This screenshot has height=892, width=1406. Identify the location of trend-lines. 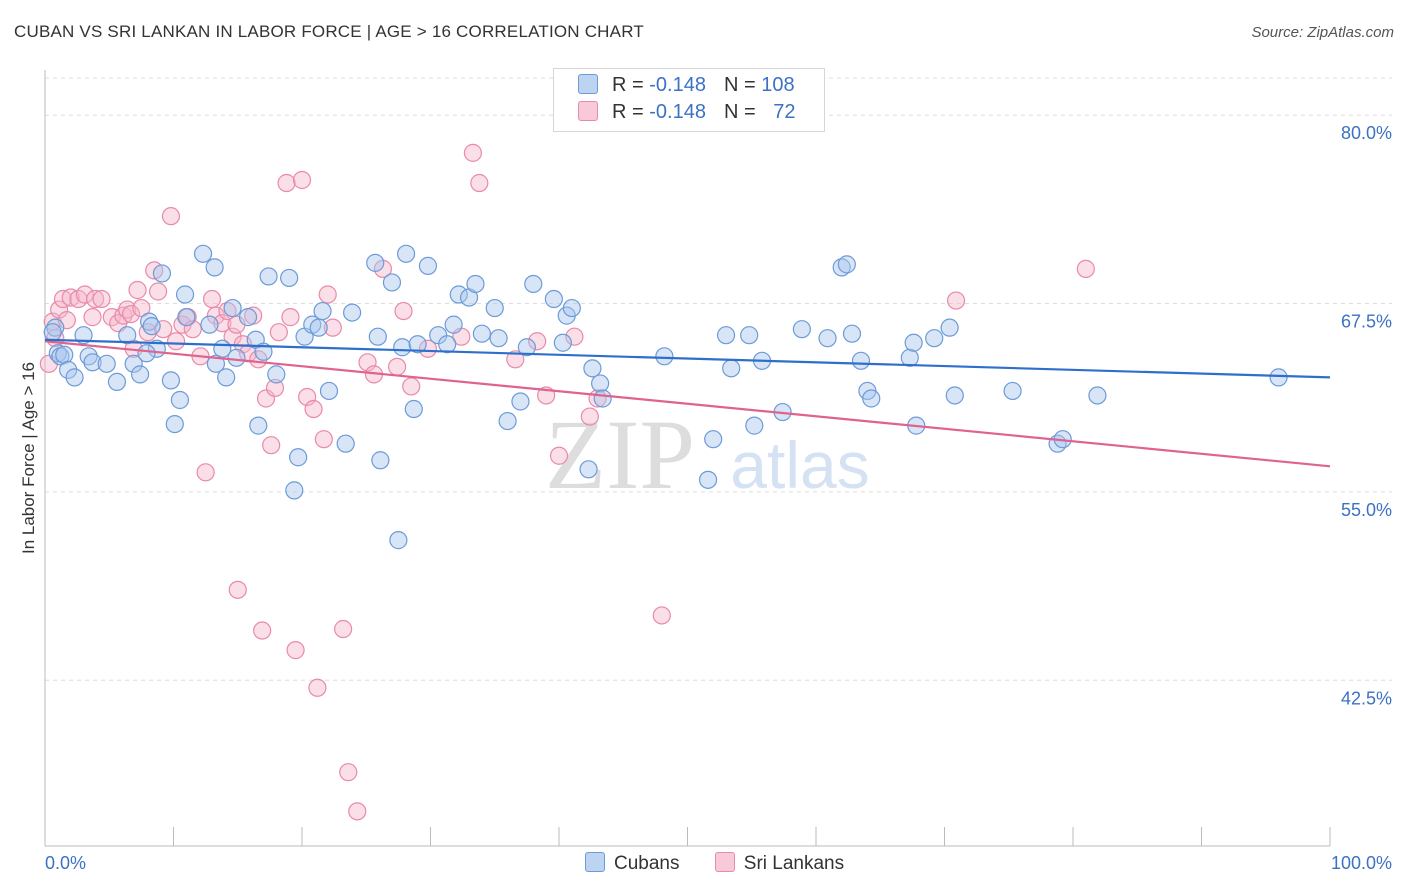
(687, 403).